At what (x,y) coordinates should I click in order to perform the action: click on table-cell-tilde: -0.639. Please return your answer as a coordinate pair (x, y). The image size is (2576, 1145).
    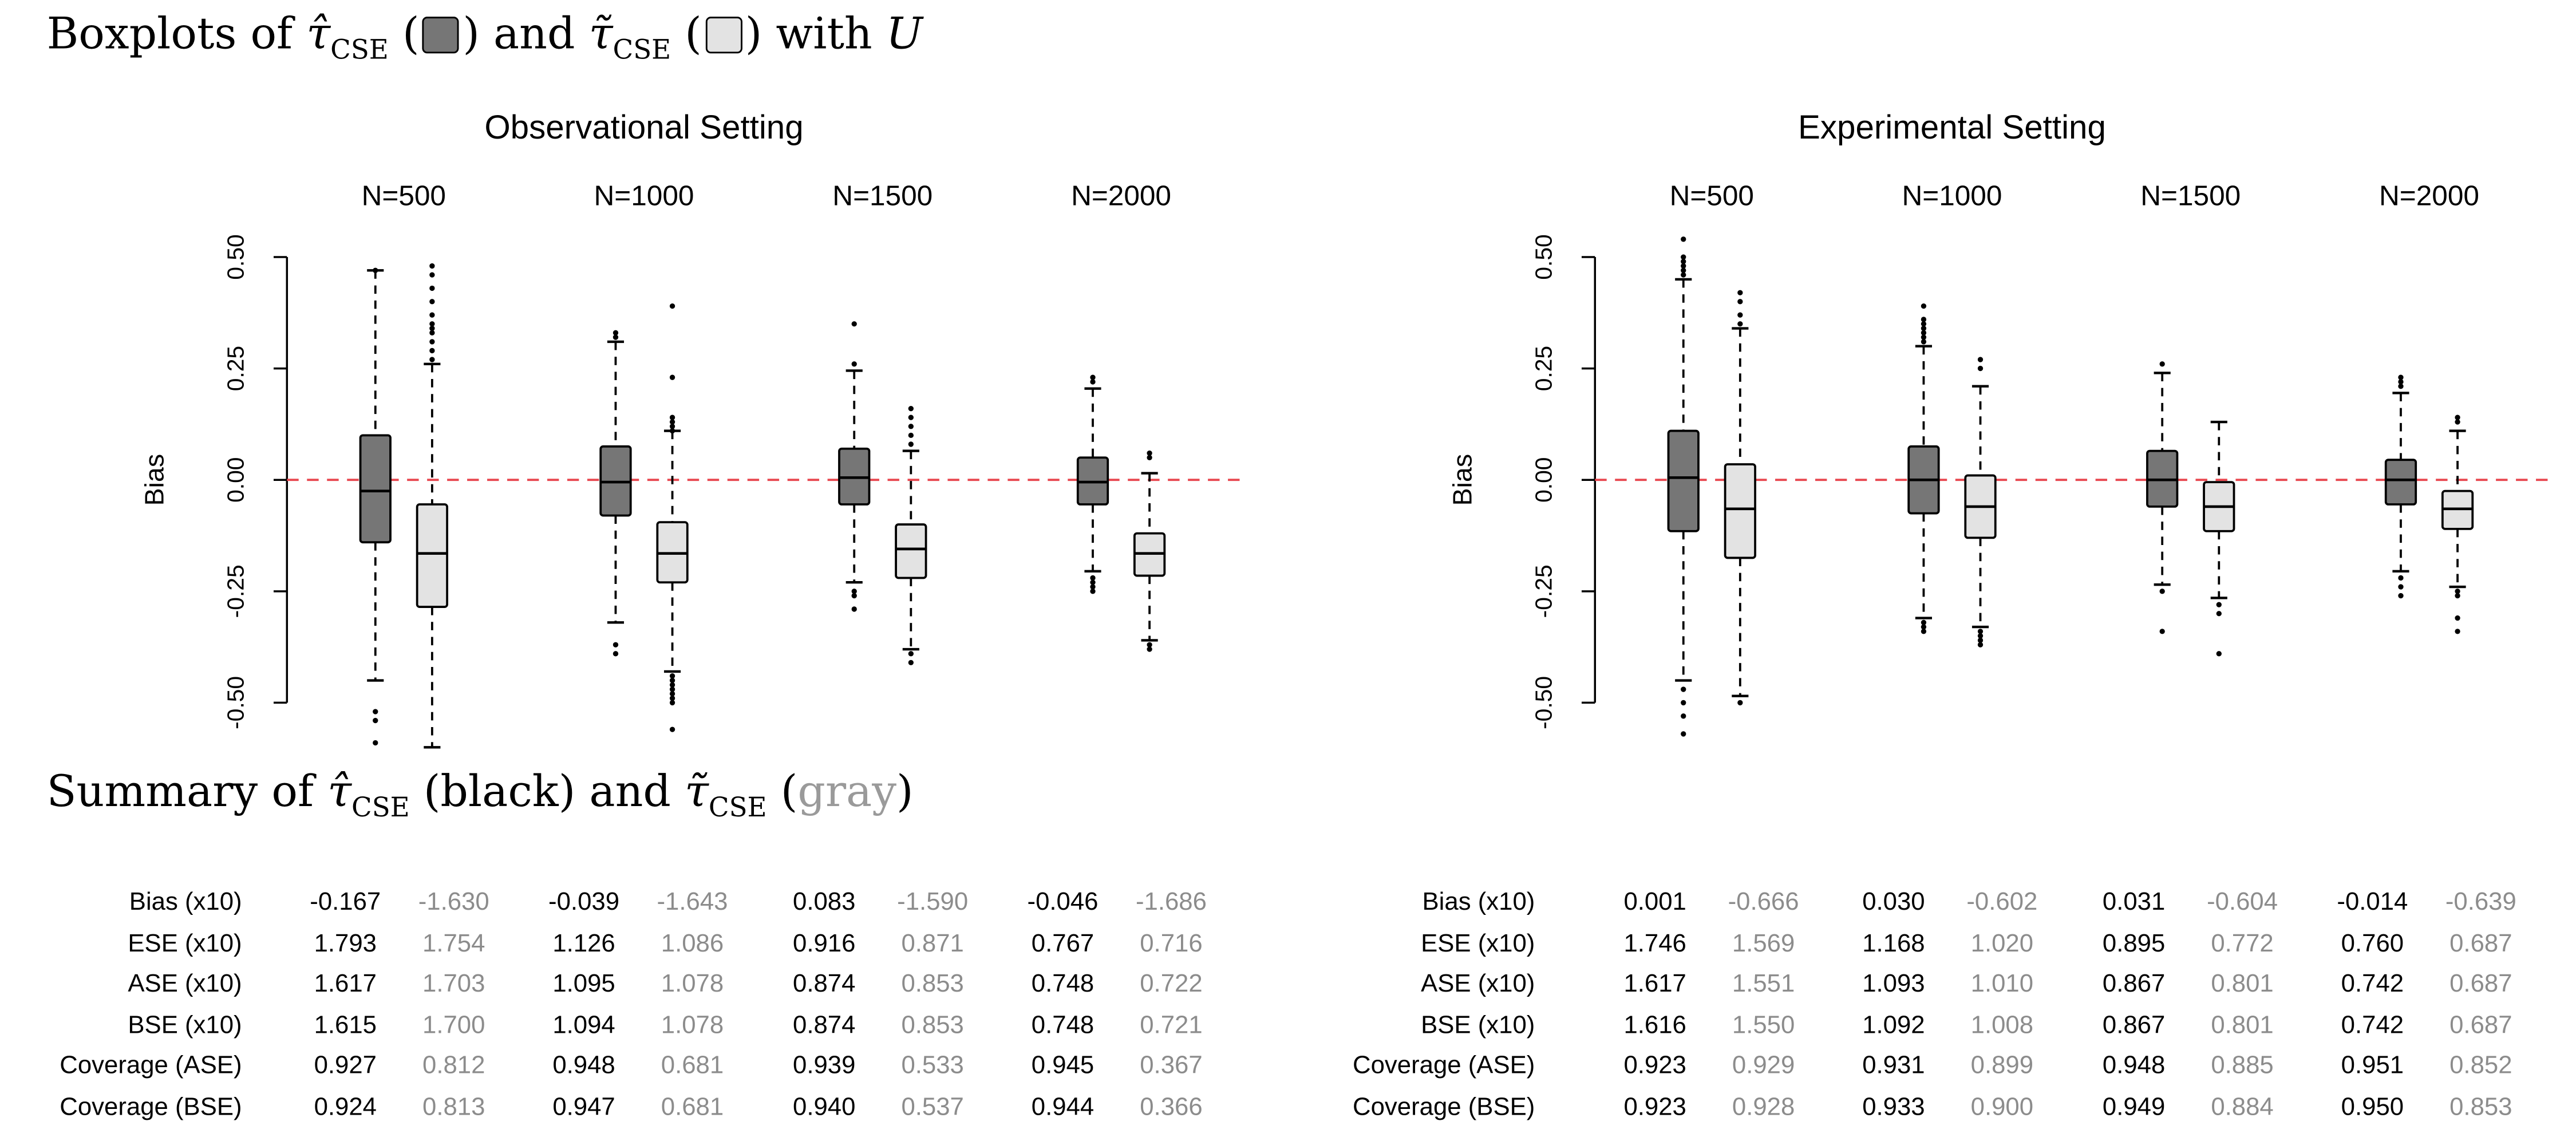
    Looking at the image, I should click on (2480, 903).